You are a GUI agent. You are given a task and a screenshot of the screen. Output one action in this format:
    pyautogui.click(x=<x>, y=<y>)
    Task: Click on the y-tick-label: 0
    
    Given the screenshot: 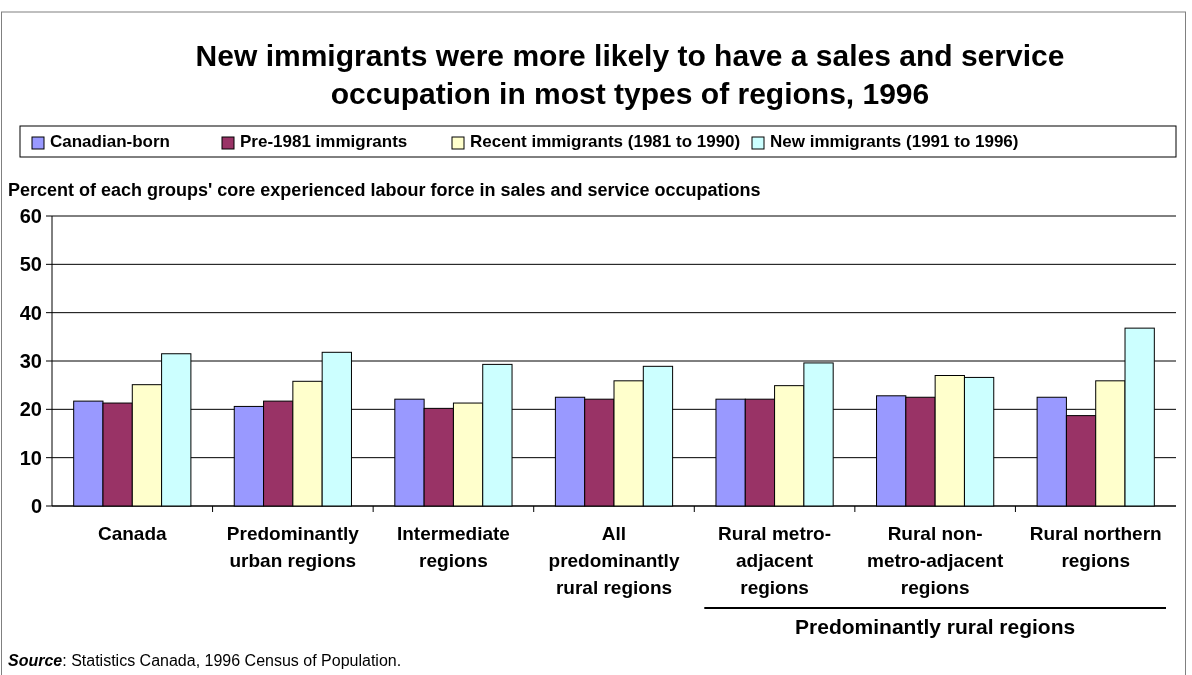 What is the action you would take?
    pyautogui.click(x=36, y=506)
    